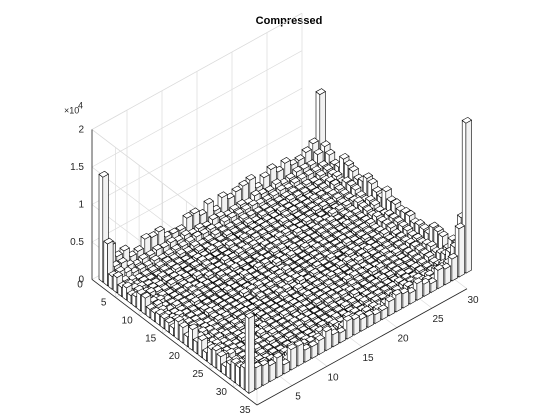 The image size is (560, 420). I want to click on z-tick-label: 0.5, so click(77, 242).